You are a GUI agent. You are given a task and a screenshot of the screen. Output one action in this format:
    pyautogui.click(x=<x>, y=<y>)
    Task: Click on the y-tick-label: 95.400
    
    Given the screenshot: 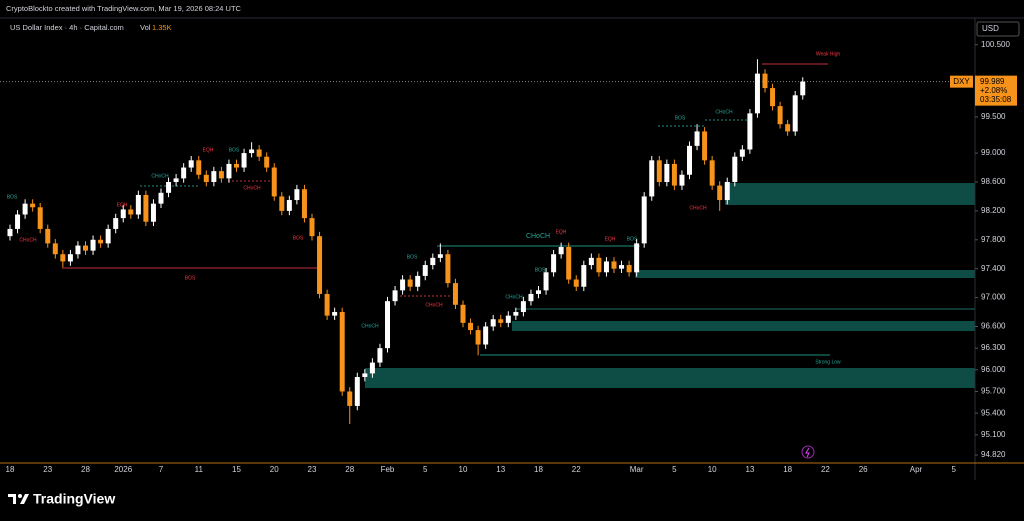 What is the action you would take?
    pyautogui.click(x=993, y=412)
    